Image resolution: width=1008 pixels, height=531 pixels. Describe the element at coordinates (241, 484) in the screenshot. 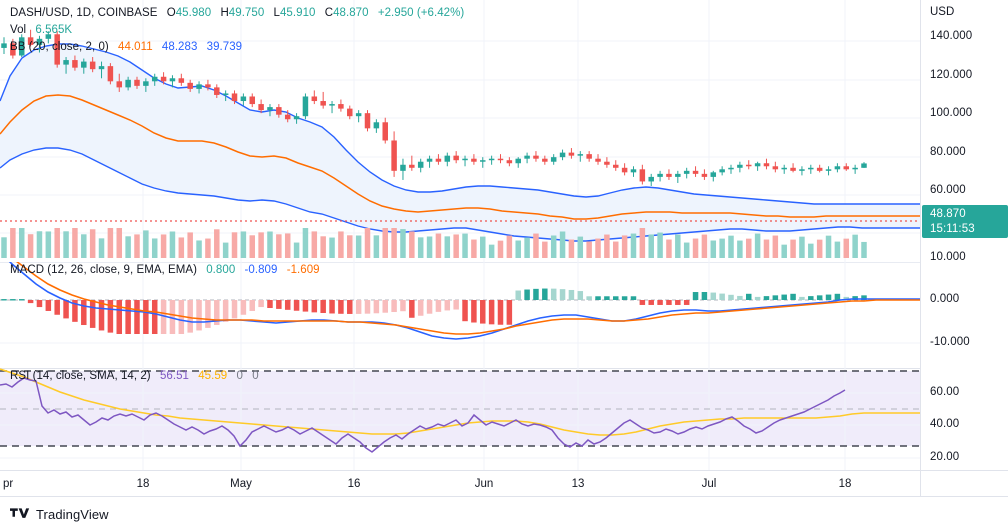

I see `time-axis-tick: May` at that location.